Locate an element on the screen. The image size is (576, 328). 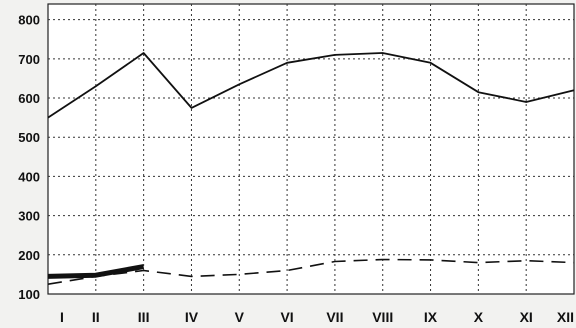
x-tick-label: VI is located at coordinates (286, 317).